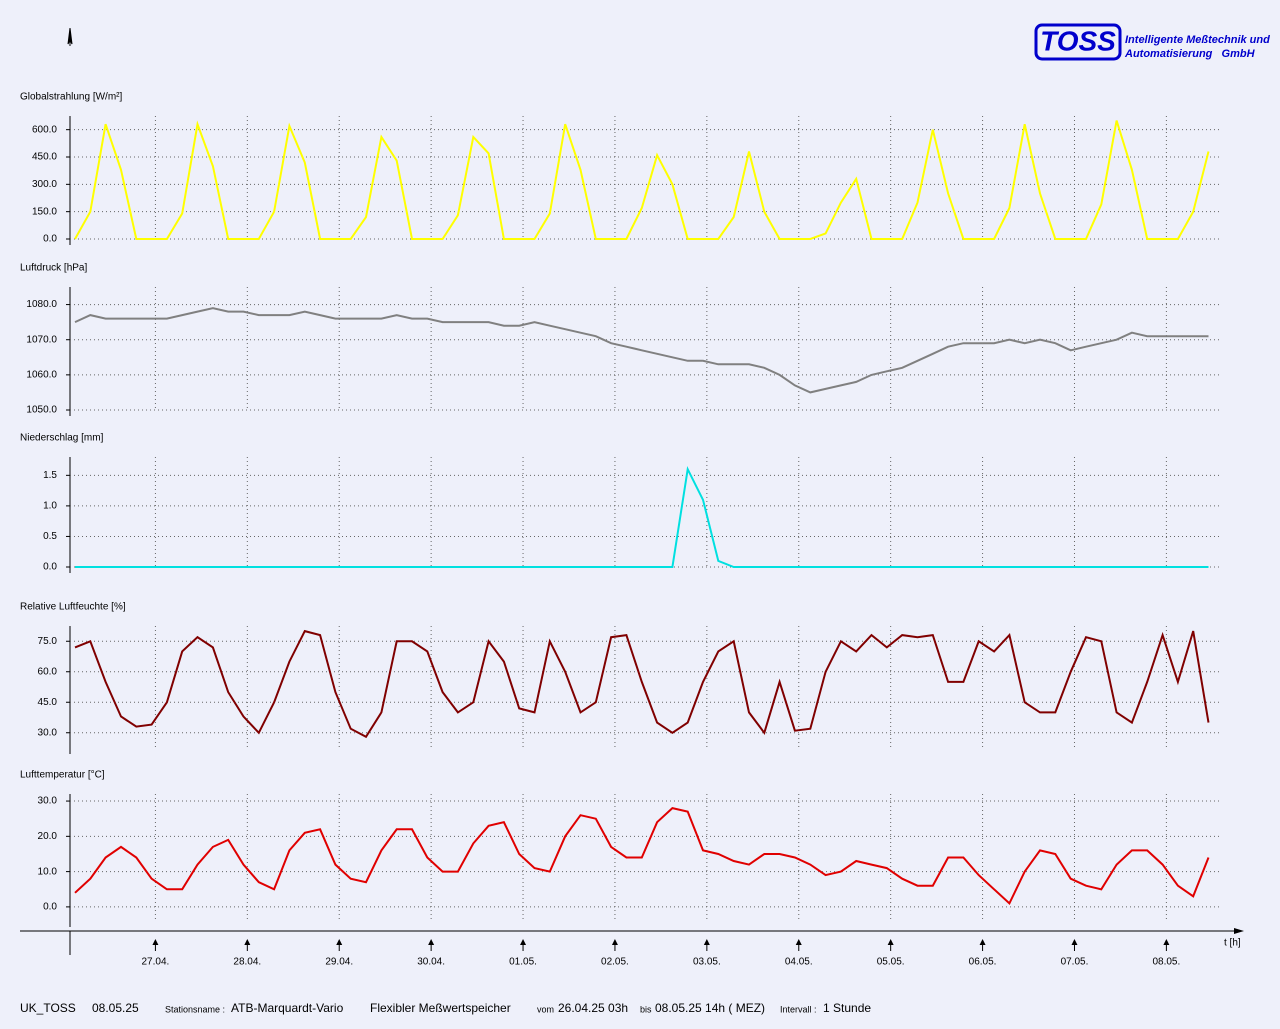  I want to click on y-tick-label: 1050.0, so click(41, 410).